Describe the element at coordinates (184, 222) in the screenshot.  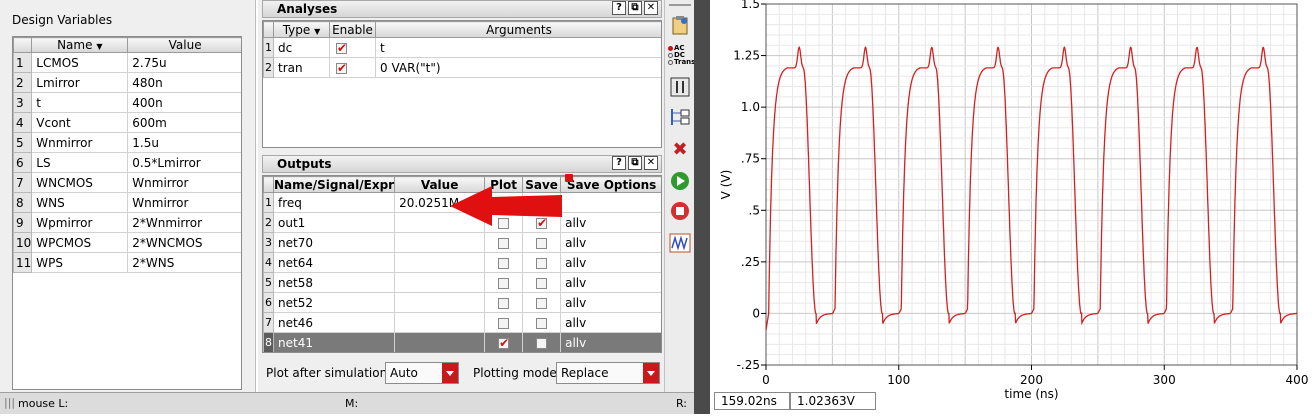
I see `variable-value: 2*Wnmirror` at that location.